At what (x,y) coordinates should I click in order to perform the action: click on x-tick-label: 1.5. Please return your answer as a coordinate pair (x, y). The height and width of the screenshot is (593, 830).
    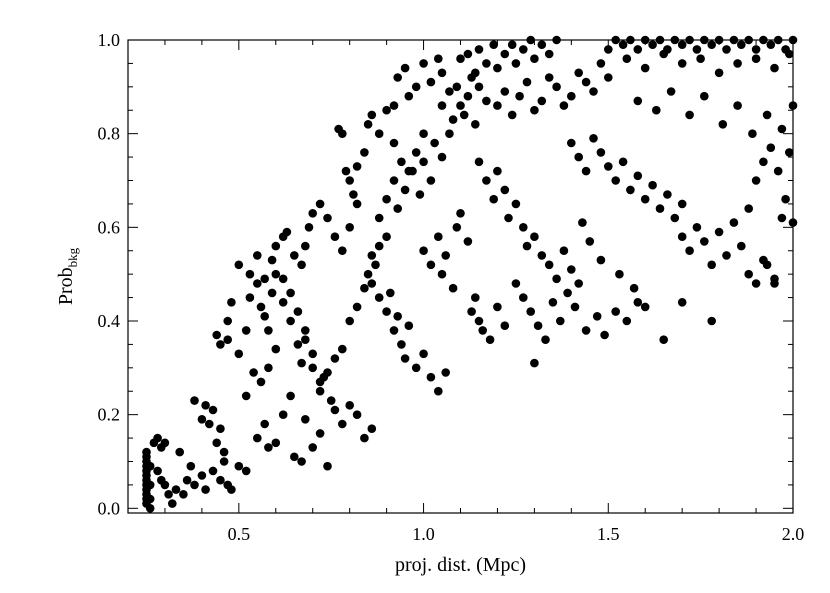
    Looking at the image, I should click on (608, 534).